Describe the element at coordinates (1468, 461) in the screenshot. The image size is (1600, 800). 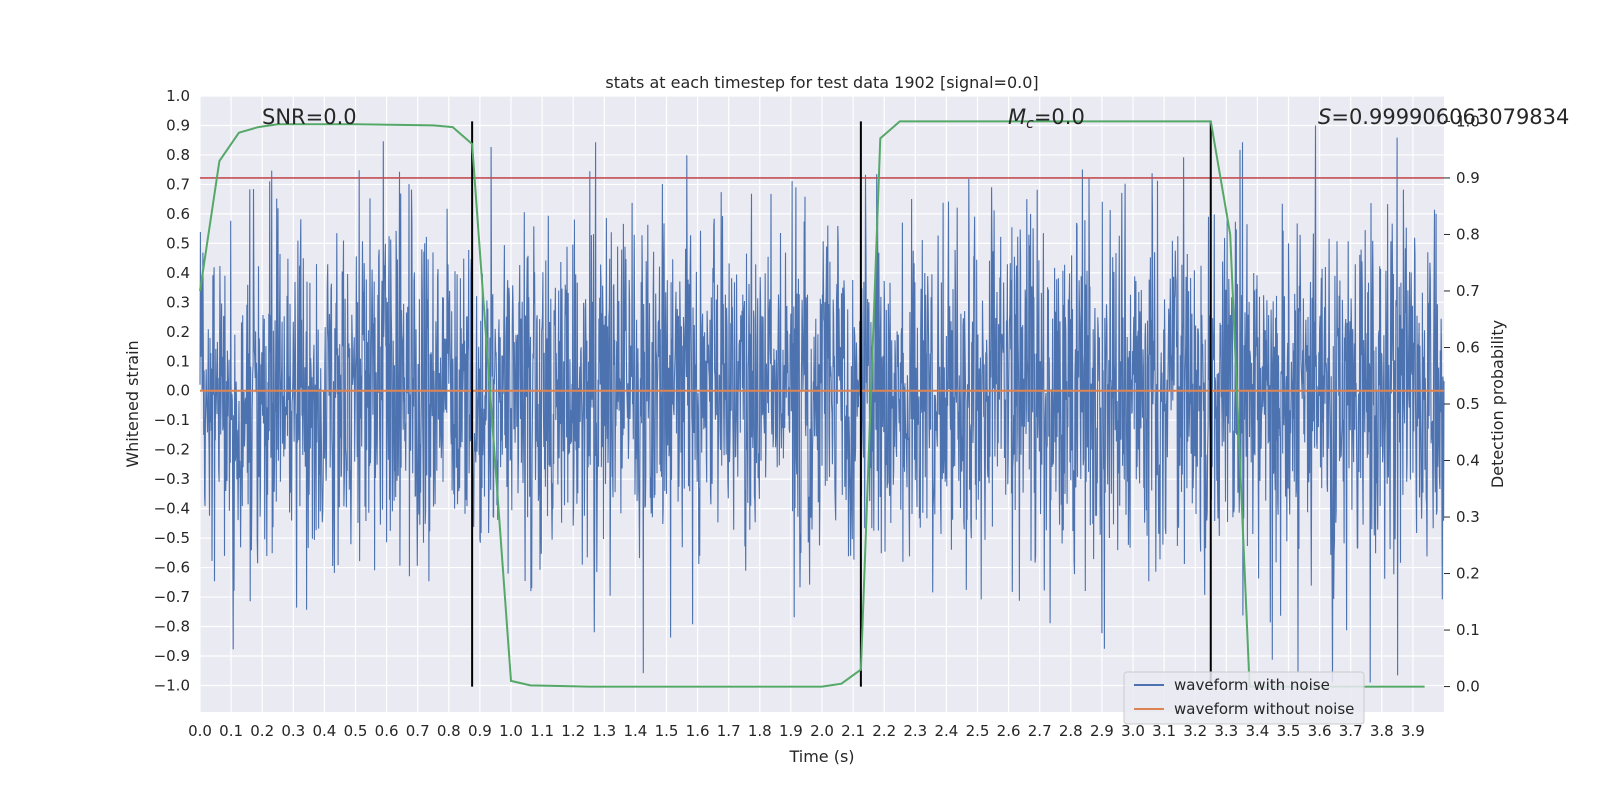
I see `y2-tick-label: 0.4` at that location.